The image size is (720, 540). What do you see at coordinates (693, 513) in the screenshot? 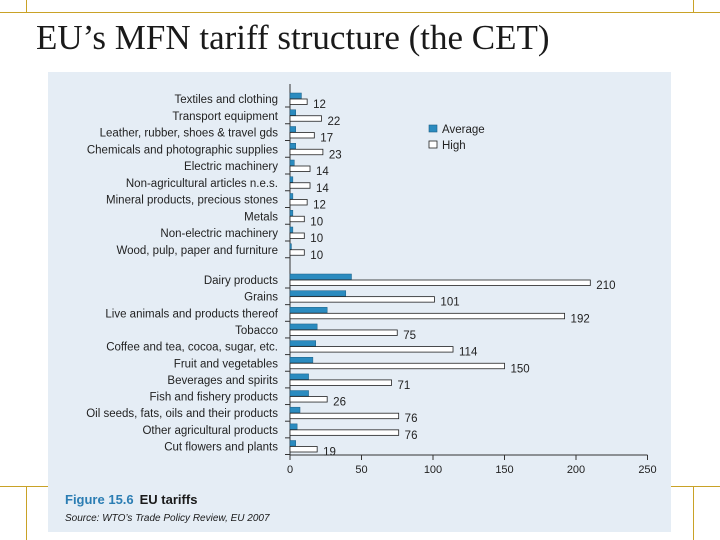
I see `bottom-right-accent-tick` at bounding box center [693, 513].